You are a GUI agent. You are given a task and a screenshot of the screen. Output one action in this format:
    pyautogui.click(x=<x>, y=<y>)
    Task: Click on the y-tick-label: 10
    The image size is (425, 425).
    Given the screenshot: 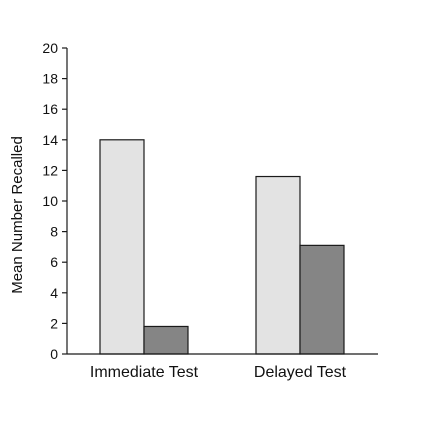 What is the action you would take?
    pyautogui.click(x=50, y=201)
    